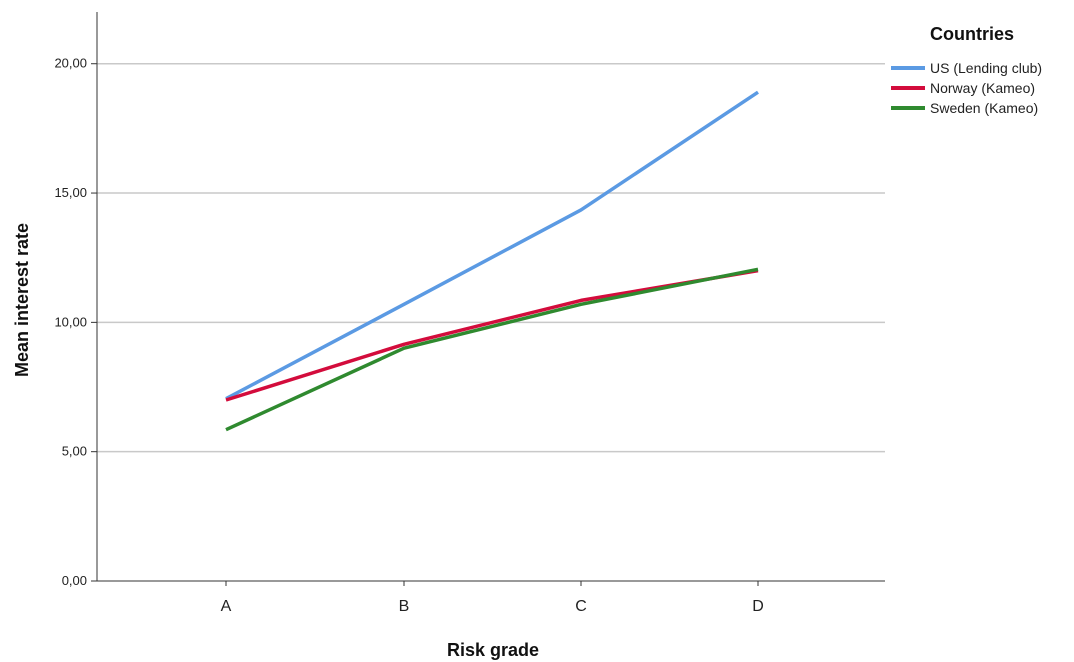 The height and width of the screenshot is (662, 1074). Describe the element at coordinates (492, 598) in the screenshot. I see `x-tick-labels: A B C D` at that location.